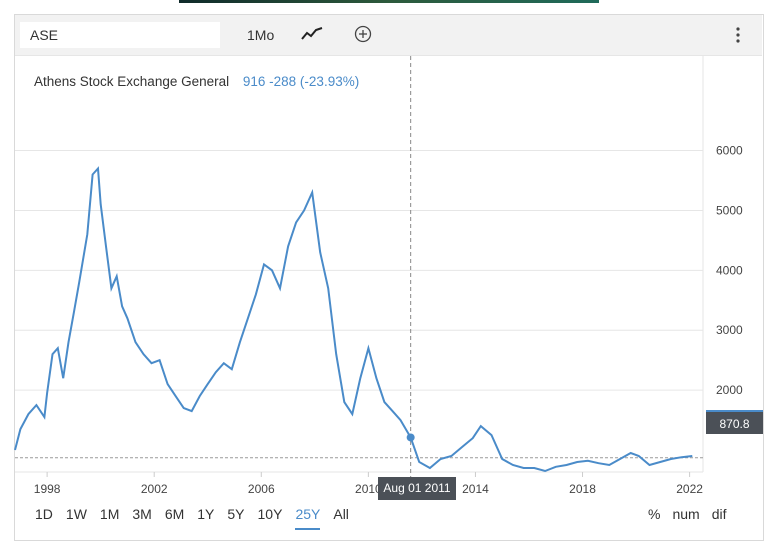 Image resolution: width=784 pixels, height=547 pixels. Describe the element at coordinates (109, 514) in the screenshot. I see `range-1m: 1M` at that location.